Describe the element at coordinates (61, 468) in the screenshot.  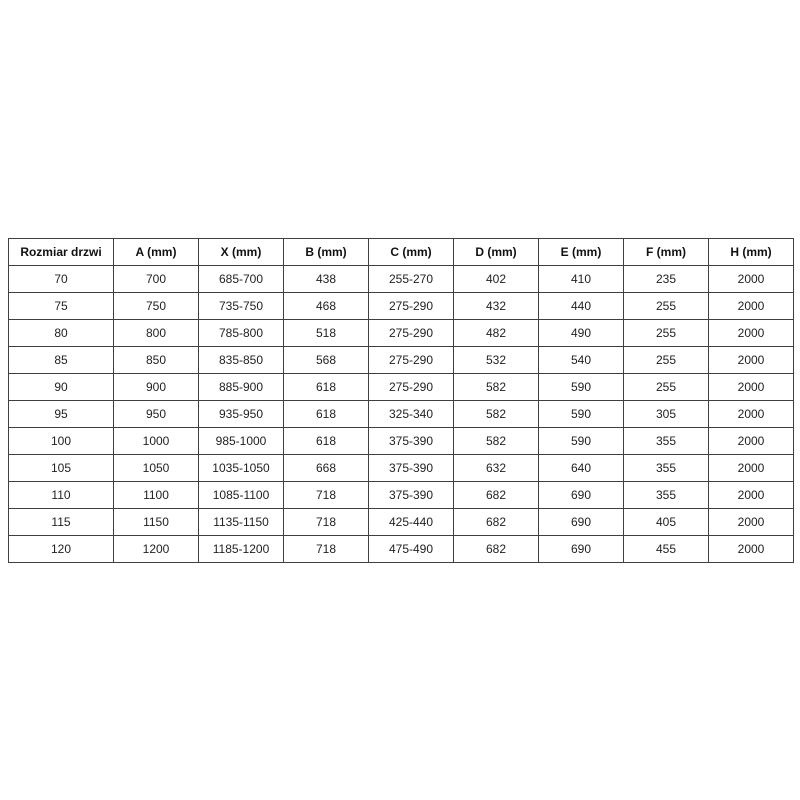
I see `table-cell: 105` at that location.